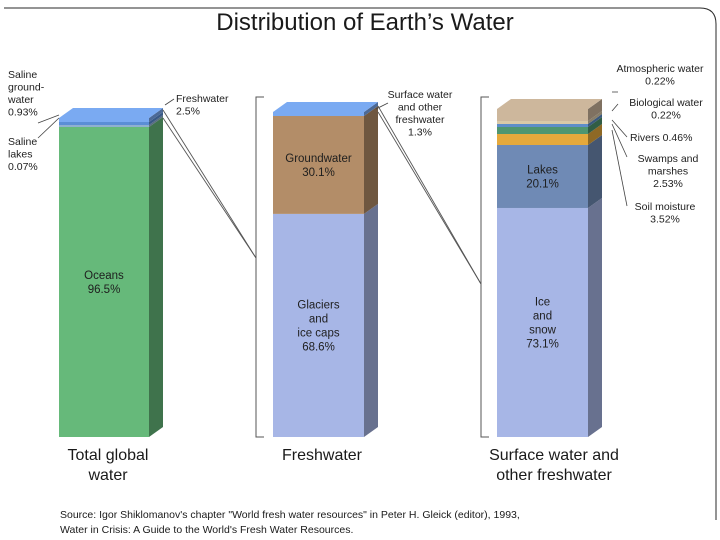  Describe the element at coordinates (108, 455) in the screenshot. I see `column-label-0: Total global` at that location.